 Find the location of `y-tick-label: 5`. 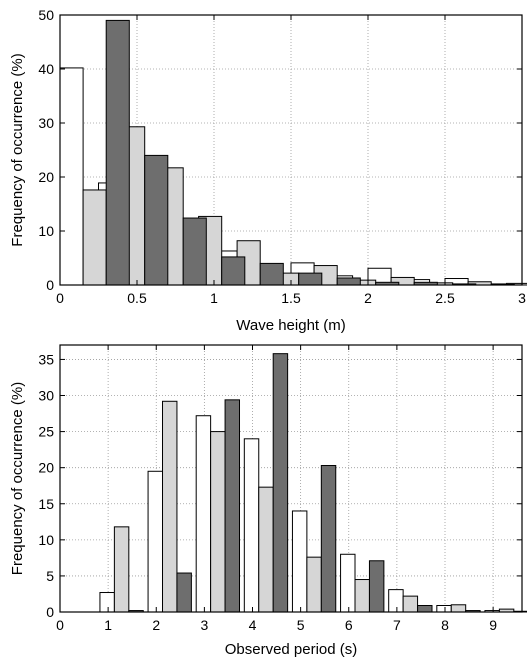

y-tick-label: 5 is located at coordinates (50, 576).